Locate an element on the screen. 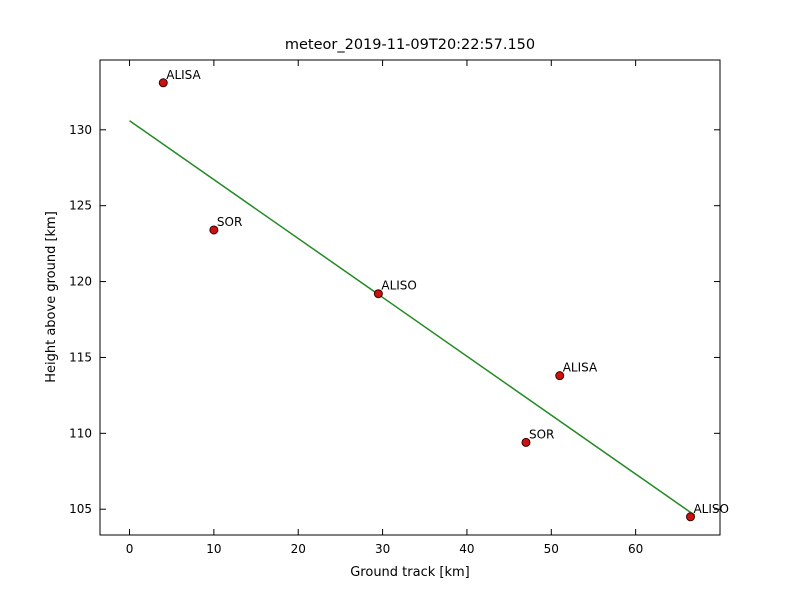  y-tick-label: 130 is located at coordinates (80, 130).